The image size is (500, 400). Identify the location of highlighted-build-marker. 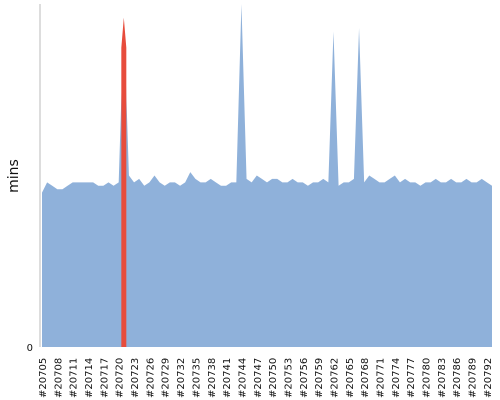
(124, 182).